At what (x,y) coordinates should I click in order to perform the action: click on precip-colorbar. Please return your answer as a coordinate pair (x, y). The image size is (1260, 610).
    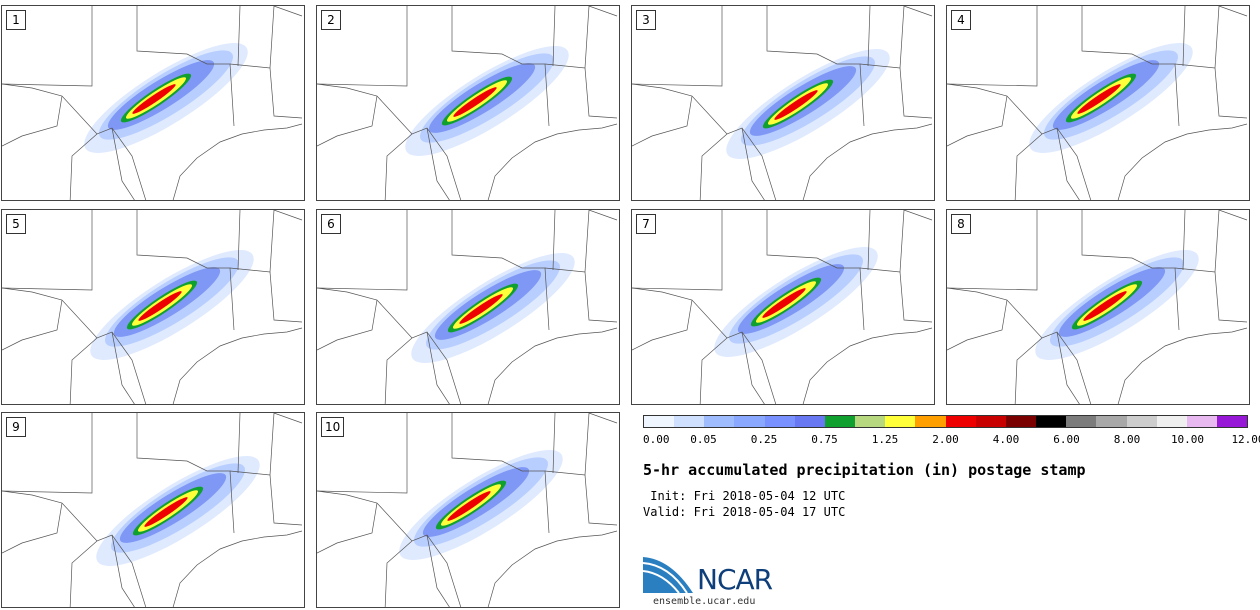
    Looking at the image, I should click on (945, 421).